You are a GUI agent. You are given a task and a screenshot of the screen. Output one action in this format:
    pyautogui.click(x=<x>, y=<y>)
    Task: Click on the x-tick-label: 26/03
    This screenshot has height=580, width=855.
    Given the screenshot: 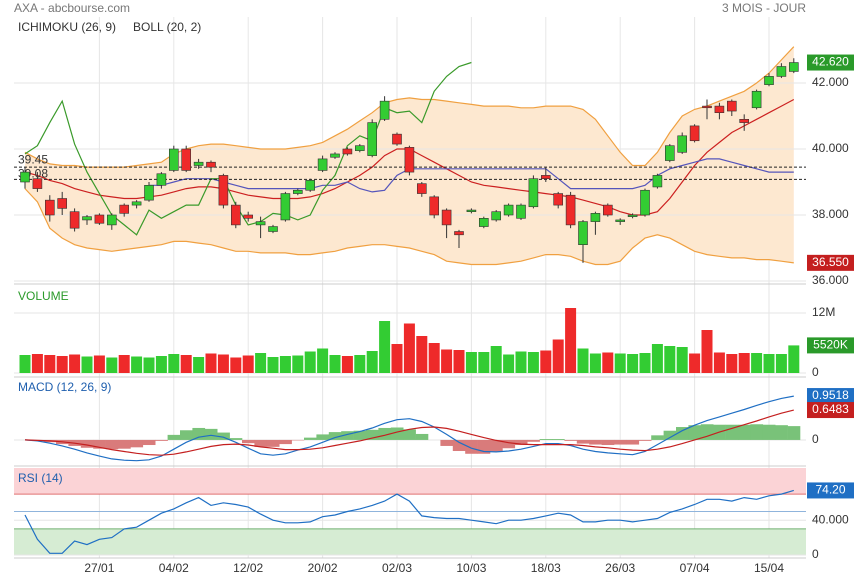 What is the action you would take?
    pyautogui.click(x=620, y=568)
    